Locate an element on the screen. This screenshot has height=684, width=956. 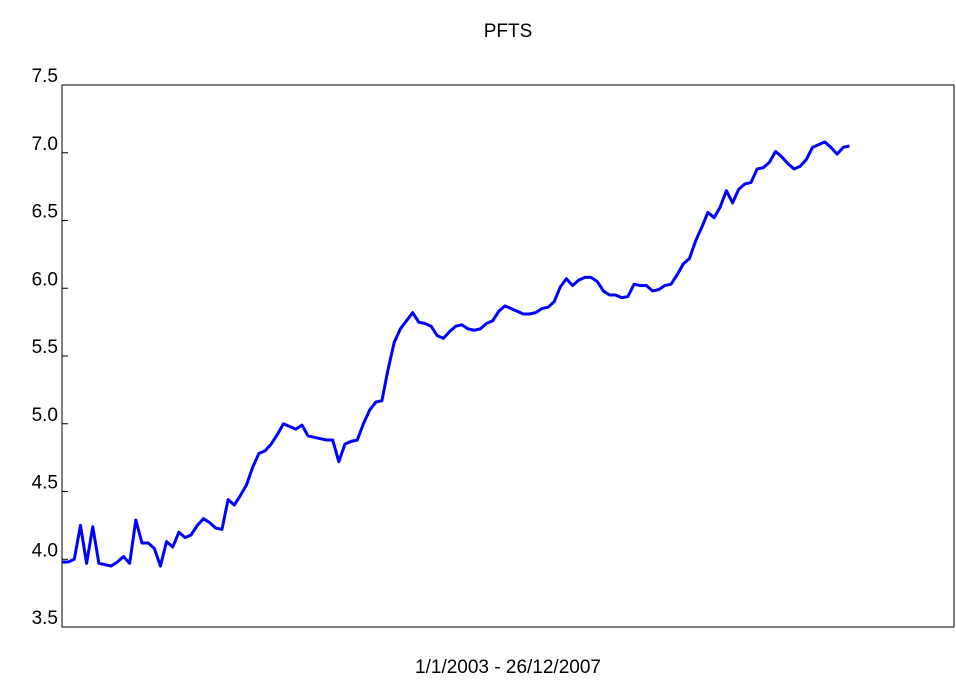
y-tick-label: 6.0 is located at coordinates (45, 279).